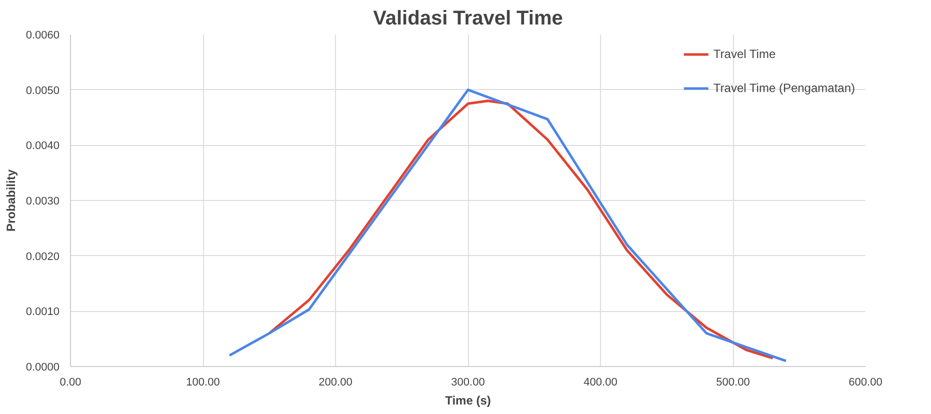 This screenshot has height=414, width=931. I want to click on y-tick-label: 0.0050, so click(43, 90).